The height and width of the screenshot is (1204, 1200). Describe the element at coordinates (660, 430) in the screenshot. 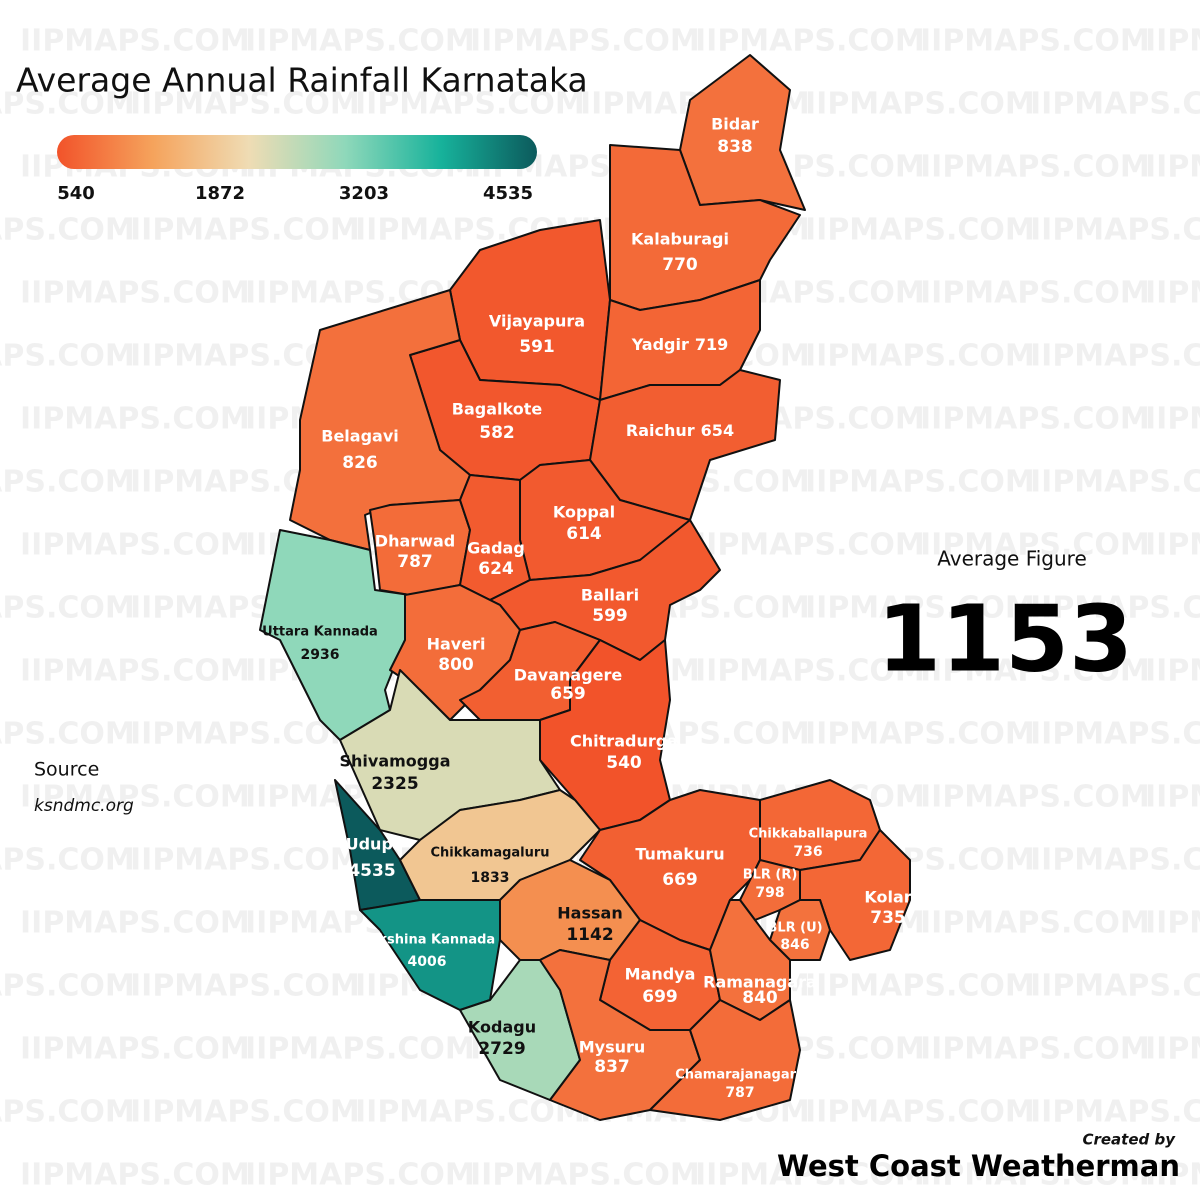

I see `district-name: Raichur` at that location.